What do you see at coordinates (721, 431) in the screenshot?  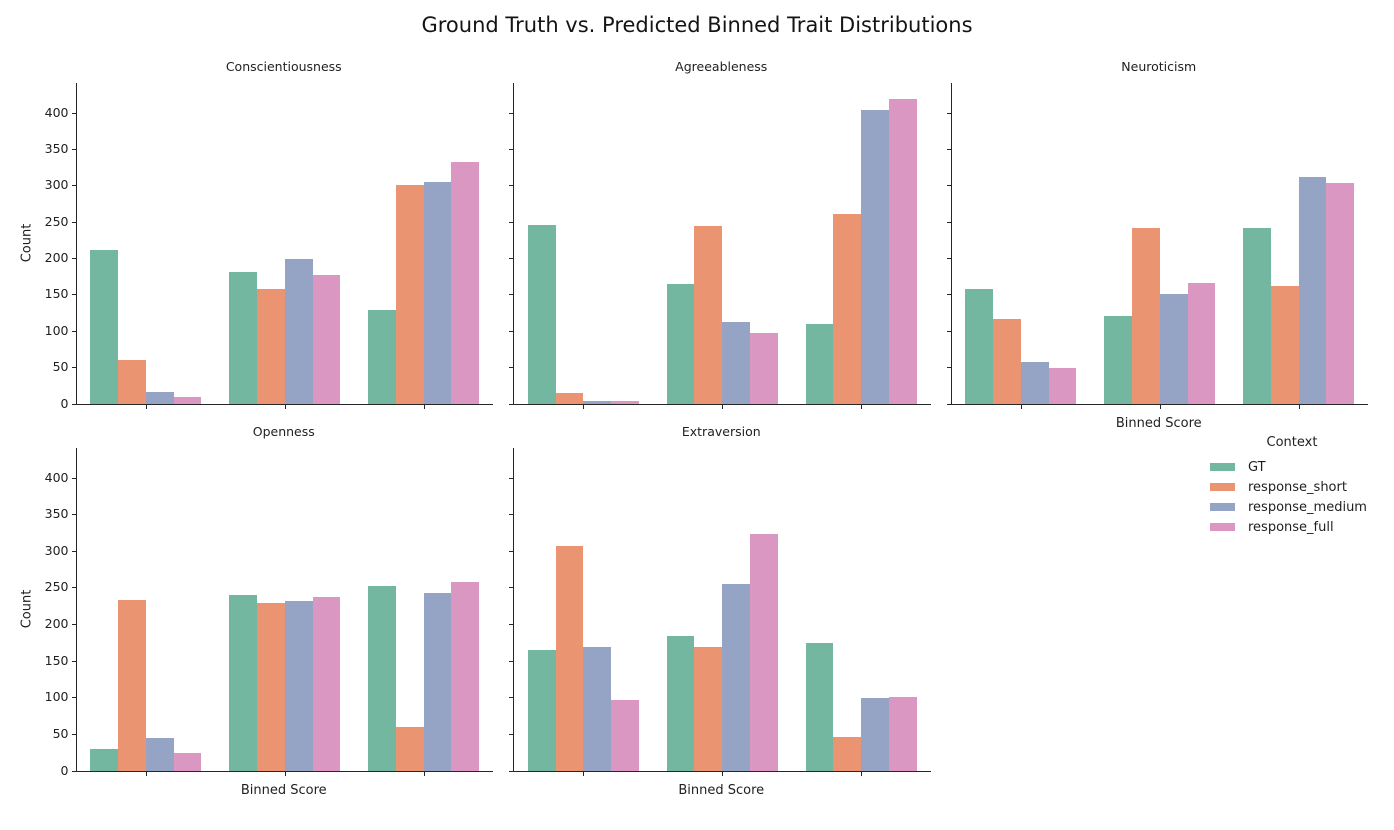 I see `facet-title: Extraversion` at bounding box center [721, 431].